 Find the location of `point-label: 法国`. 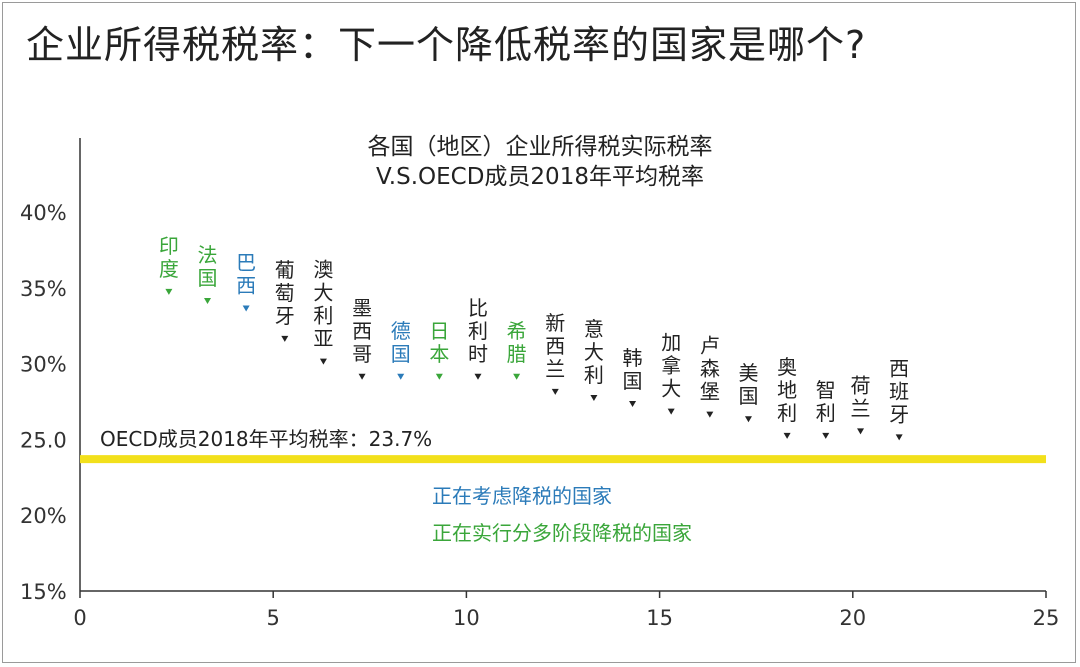

point-label: 法国 is located at coordinates (208, 266).